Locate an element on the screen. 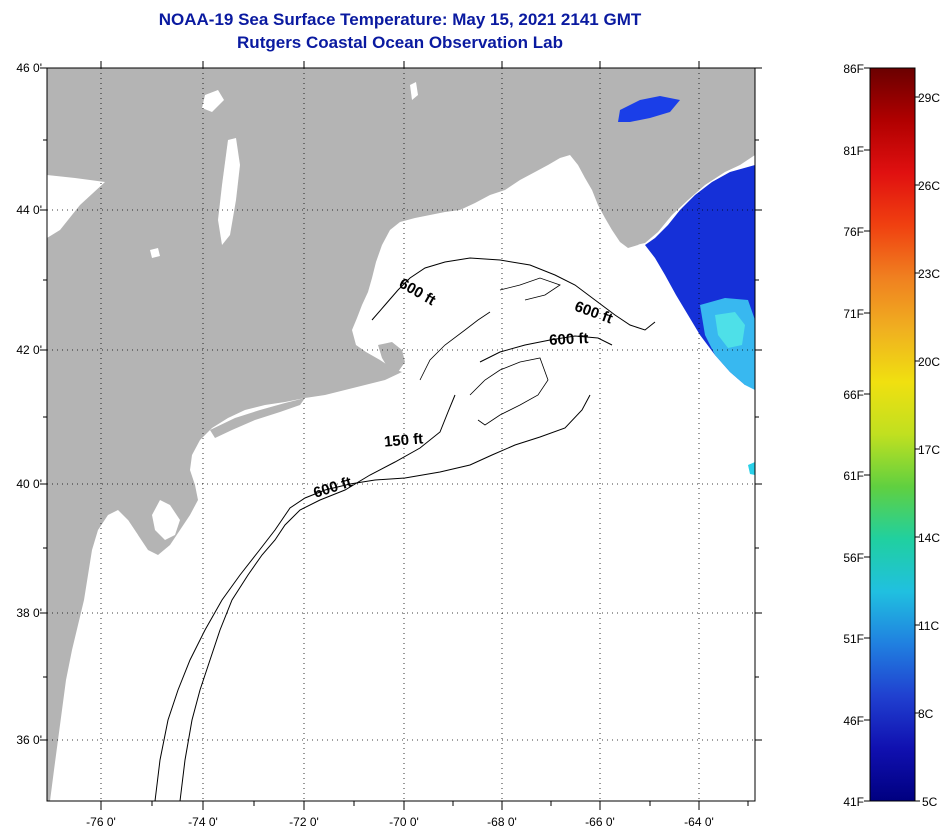  lake-ontario-edge is located at coordinates (76, 206).